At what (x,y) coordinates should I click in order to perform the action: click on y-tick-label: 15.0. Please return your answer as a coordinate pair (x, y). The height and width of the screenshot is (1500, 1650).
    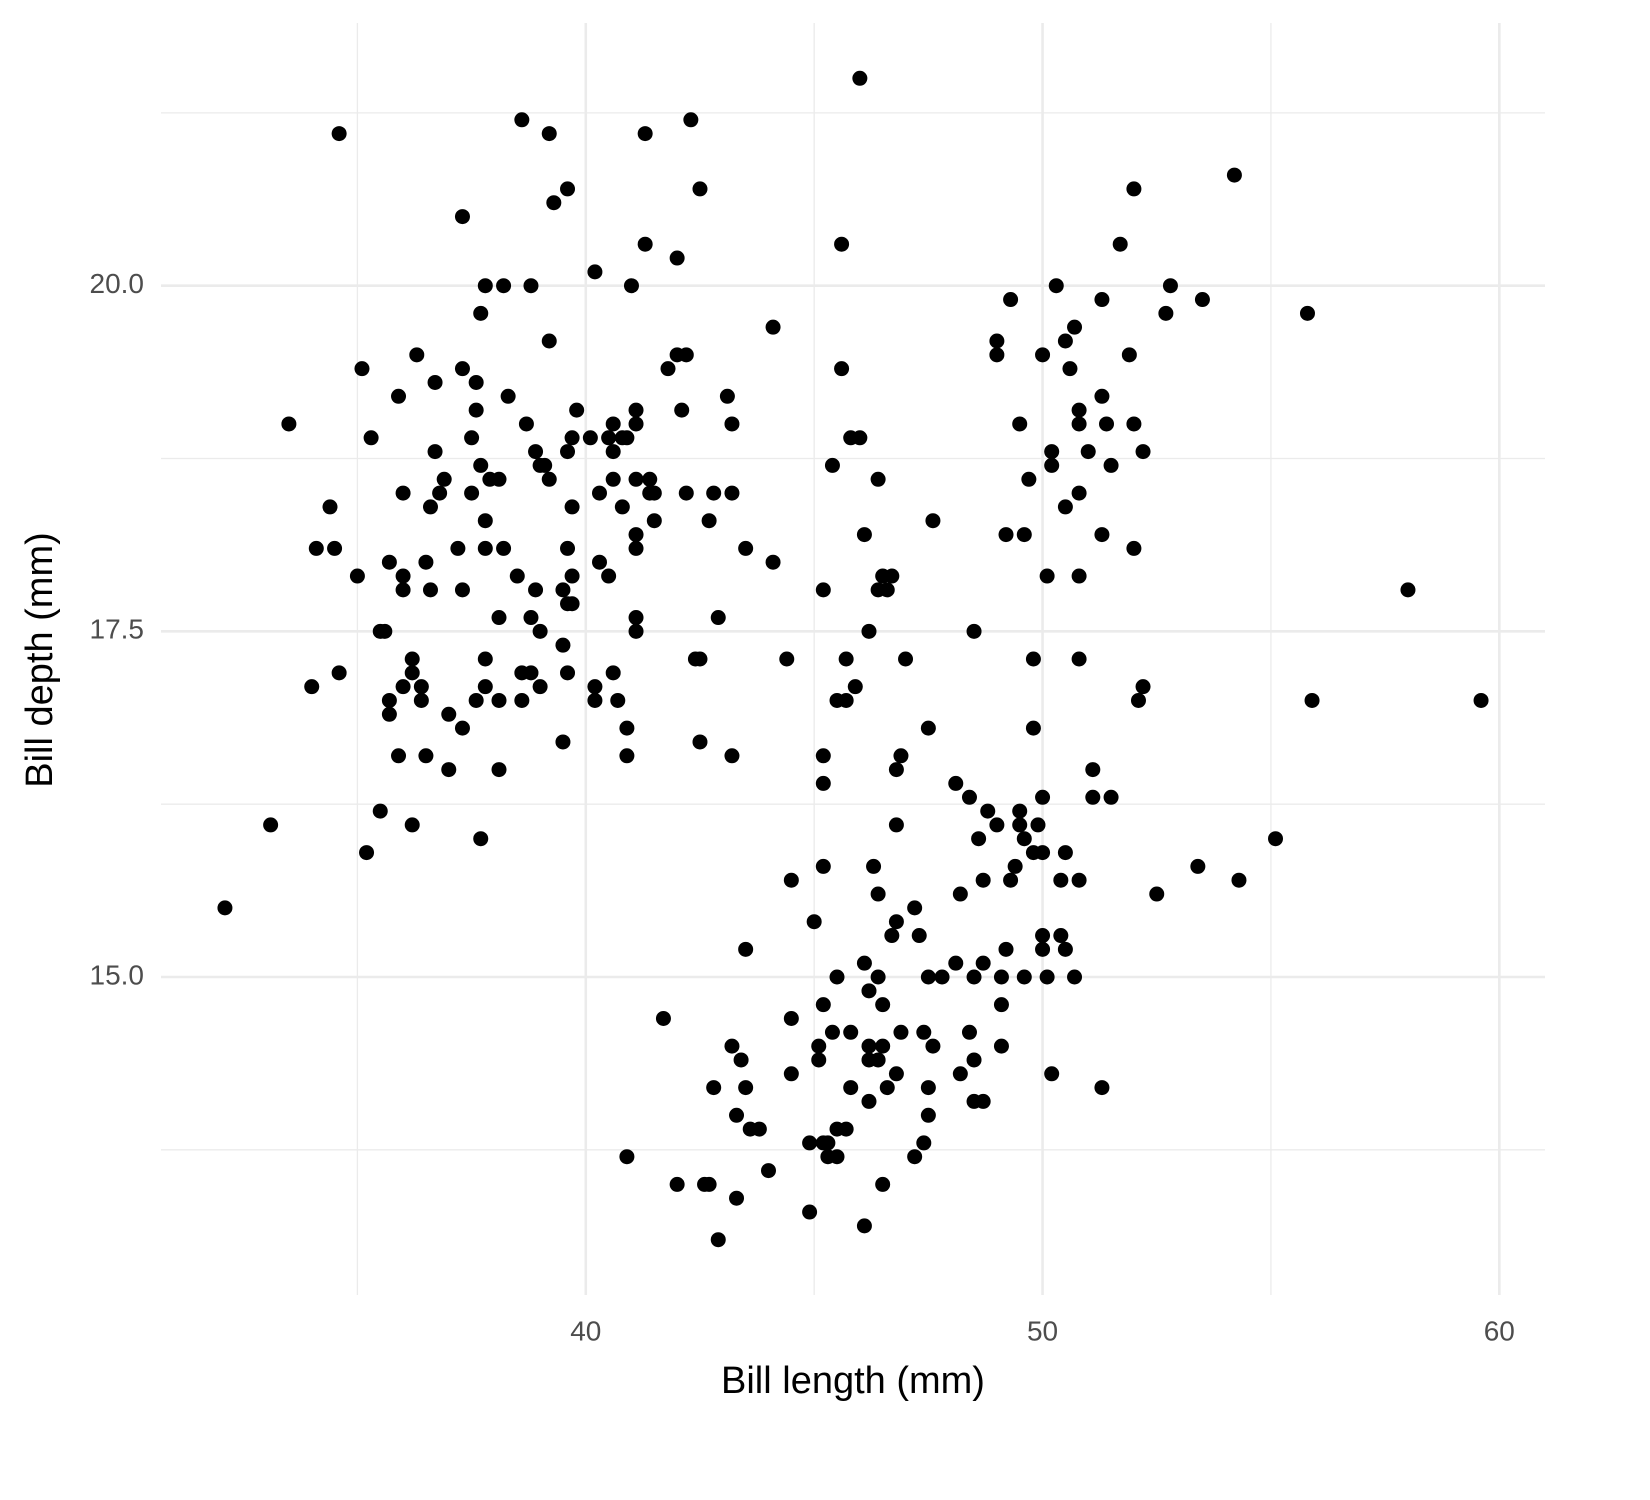
    Looking at the image, I should click on (117, 974).